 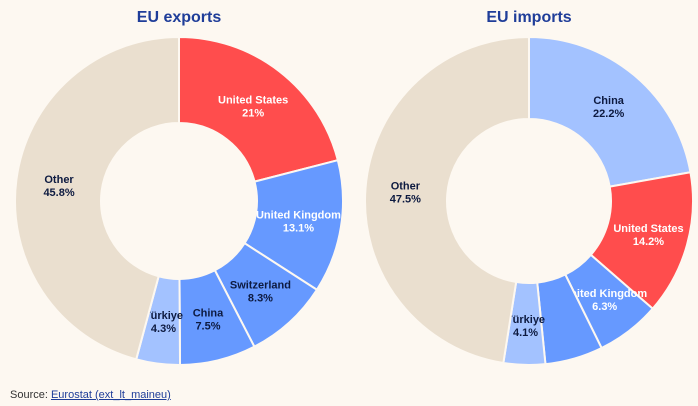 I want to click on slice-united-states, so click(x=259, y=109).